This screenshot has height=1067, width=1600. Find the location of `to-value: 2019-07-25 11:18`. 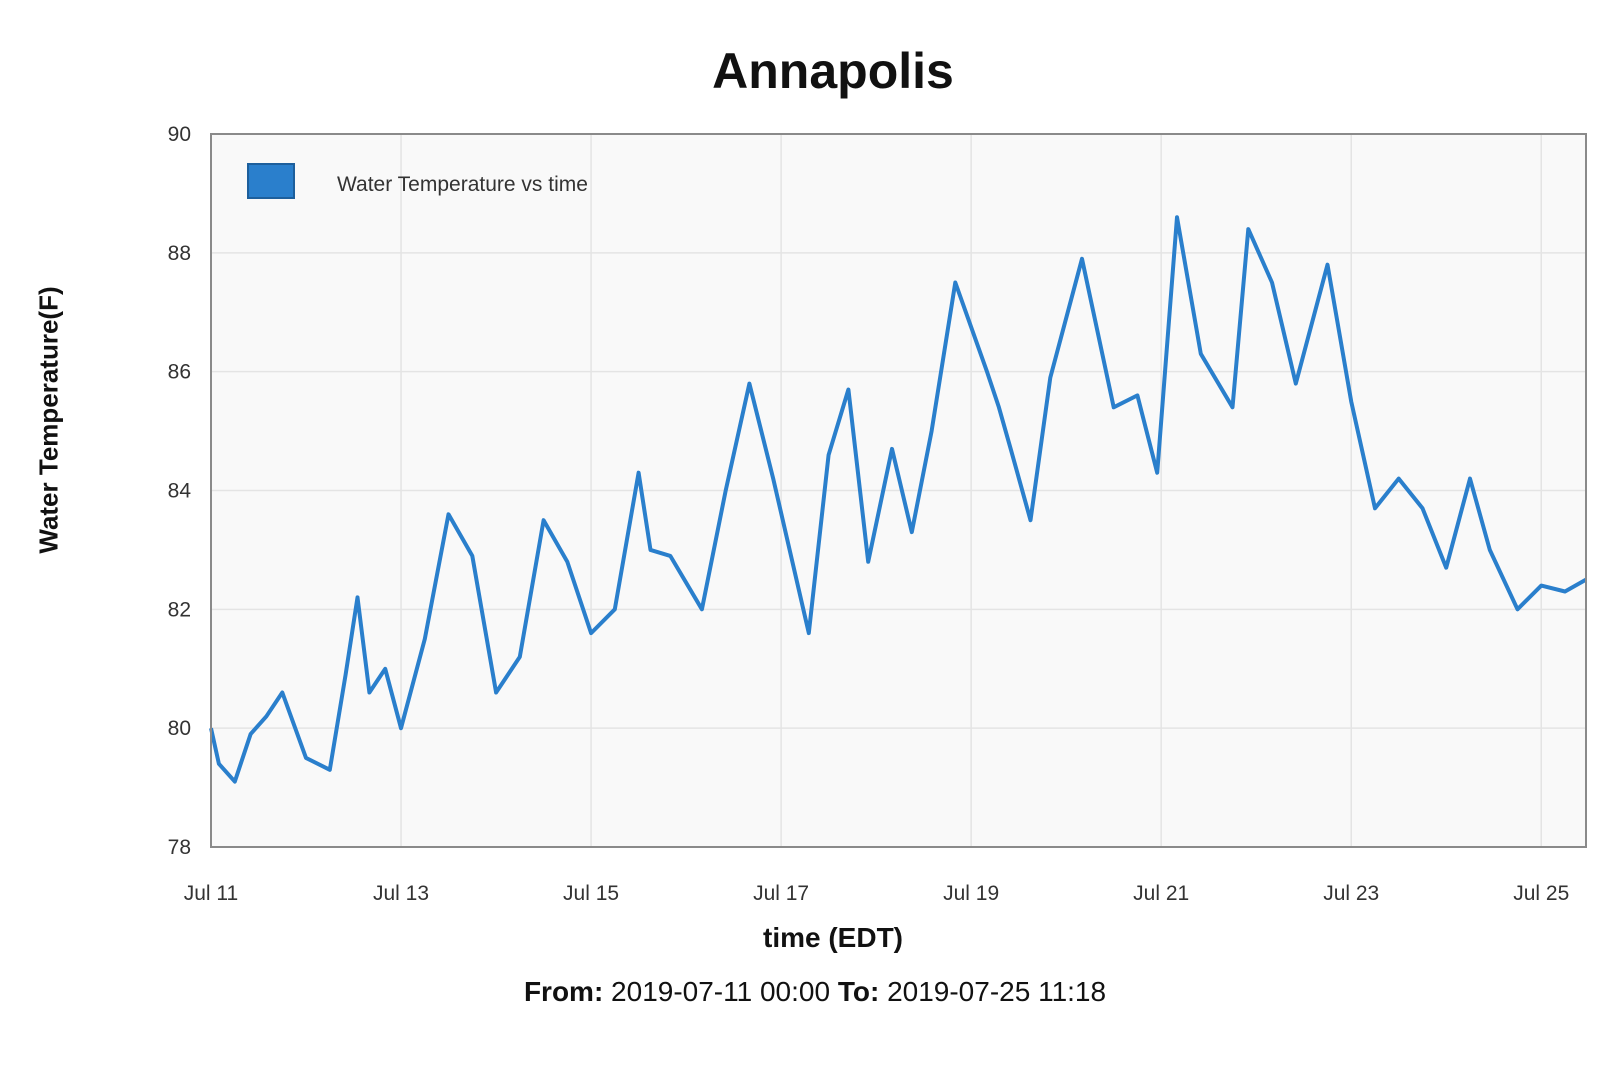

to-value: 2019-07-25 11:18 is located at coordinates (997, 991).